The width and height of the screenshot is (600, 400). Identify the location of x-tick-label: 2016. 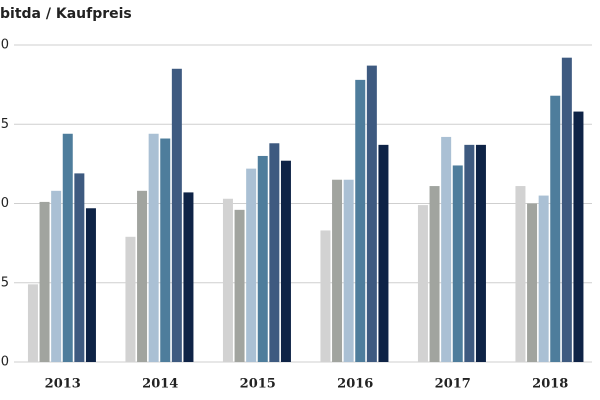
(355, 384).